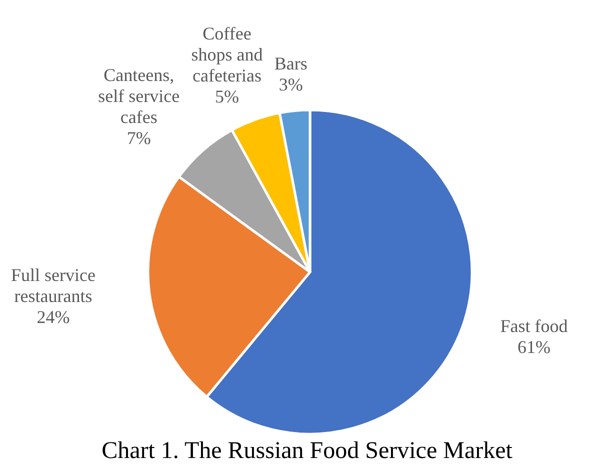 The height and width of the screenshot is (470, 614). Describe the element at coordinates (138, 138) in the screenshot. I see `data-label: 7%` at that location.